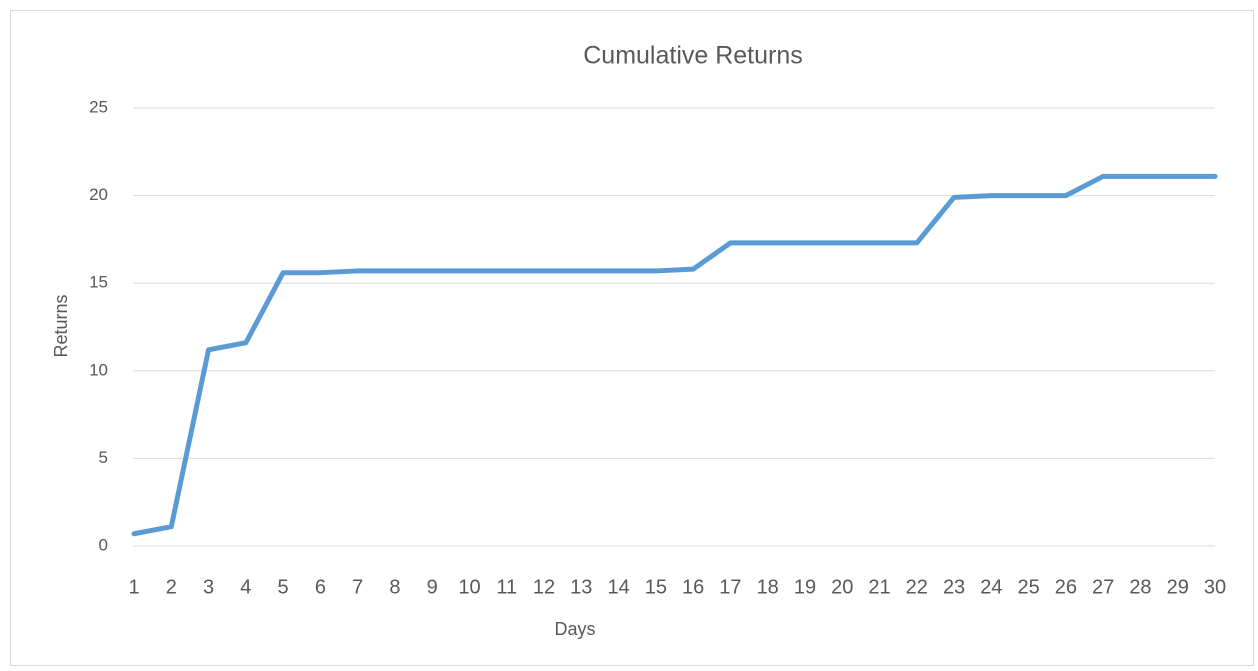 Image resolution: width=1258 pixels, height=671 pixels. I want to click on x-tick-label: 9, so click(432, 587).